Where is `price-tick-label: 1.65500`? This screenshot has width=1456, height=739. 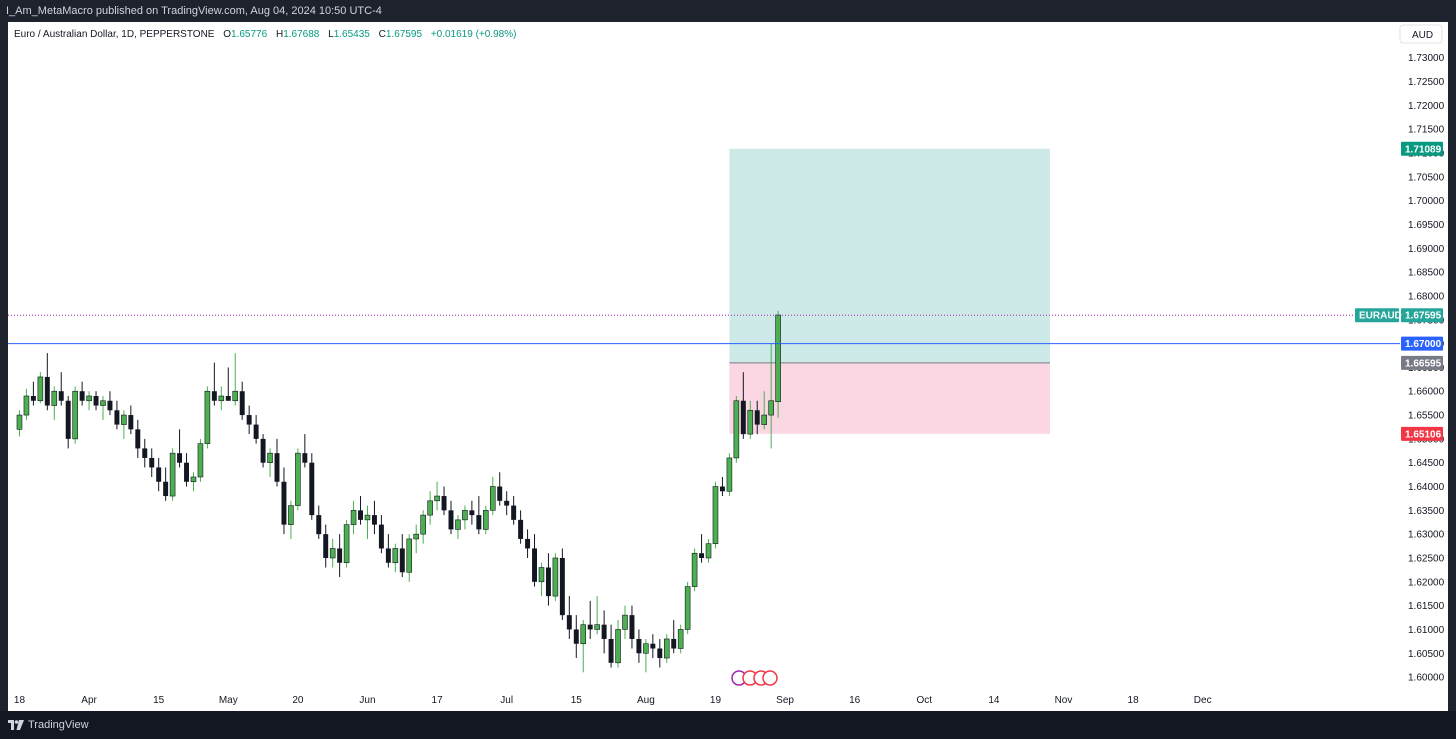
price-tick-label: 1.65500 is located at coordinates (1426, 416).